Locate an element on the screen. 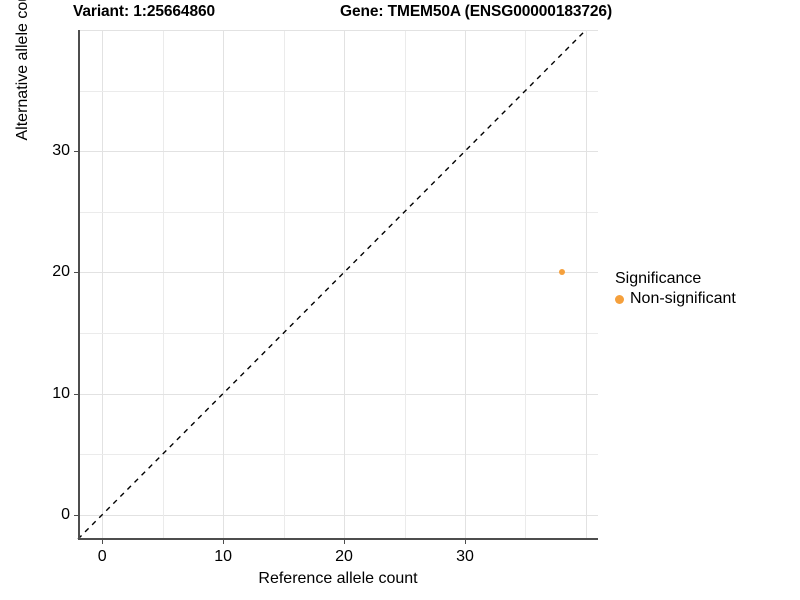  variant-title: Variant: 1:25664860 is located at coordinates (144, 11).